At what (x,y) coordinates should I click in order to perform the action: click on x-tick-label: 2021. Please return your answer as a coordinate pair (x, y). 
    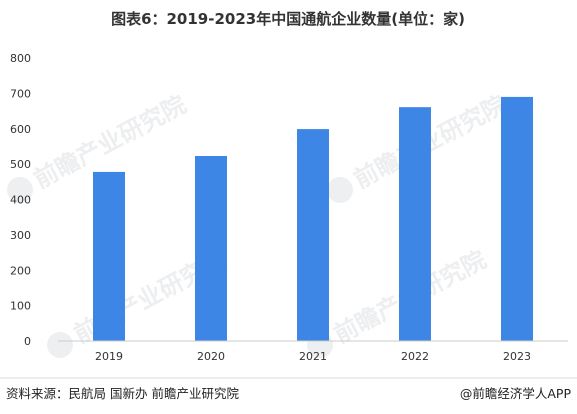
    Looking at the image, I should click on (313, 356).